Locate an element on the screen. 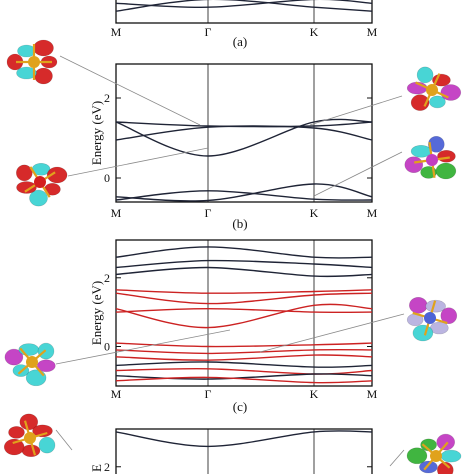 Image resolution: width=474 pixels, height=474 pixels. y-axis-label: E is located at coordinates (96, 468).